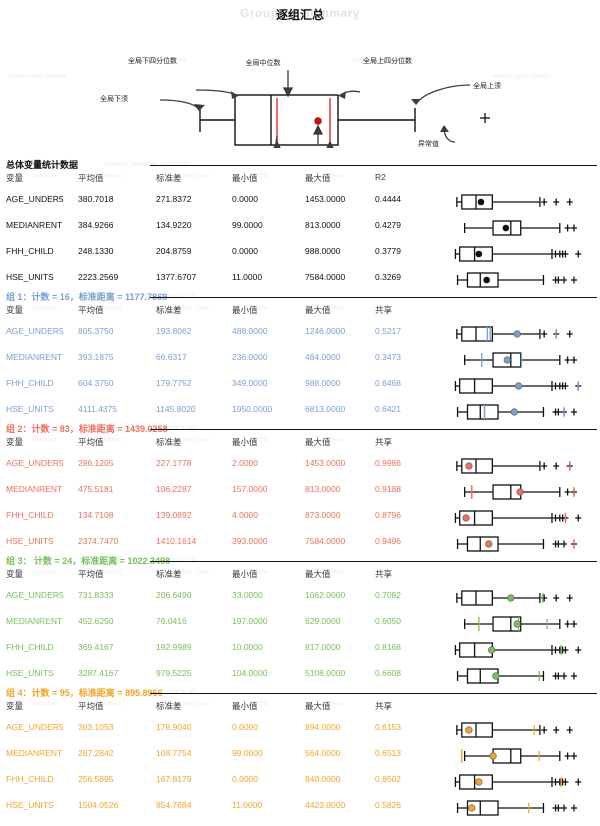  I want to click on cell-r2: 0.6513, so click(388, 753).